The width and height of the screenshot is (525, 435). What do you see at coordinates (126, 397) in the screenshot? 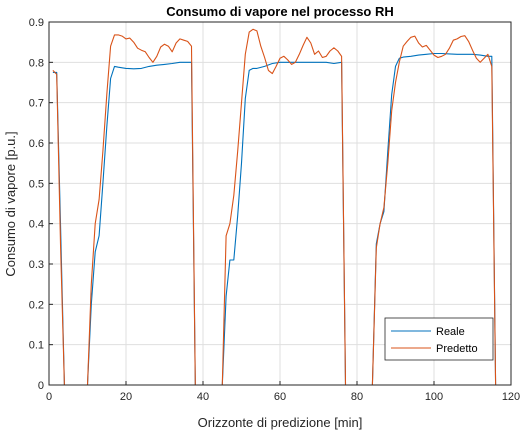
I see `x-tick-label: 20` at bounding box center [126, 397].